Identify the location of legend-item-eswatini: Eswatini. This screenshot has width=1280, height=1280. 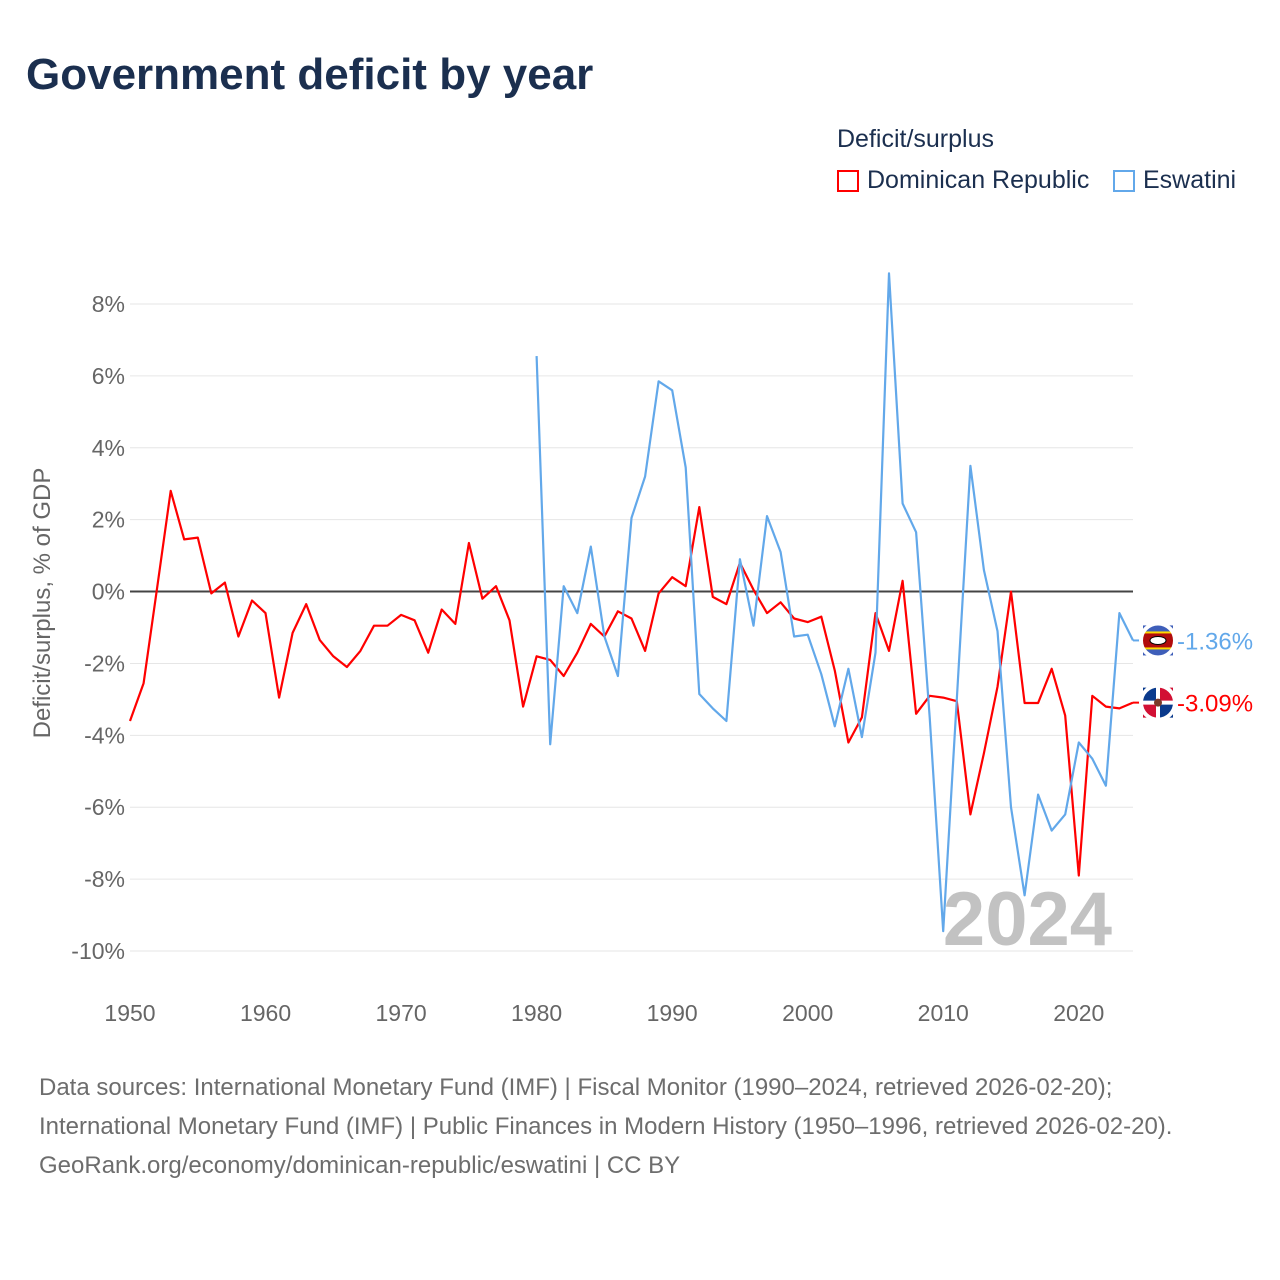
(1174, 180).